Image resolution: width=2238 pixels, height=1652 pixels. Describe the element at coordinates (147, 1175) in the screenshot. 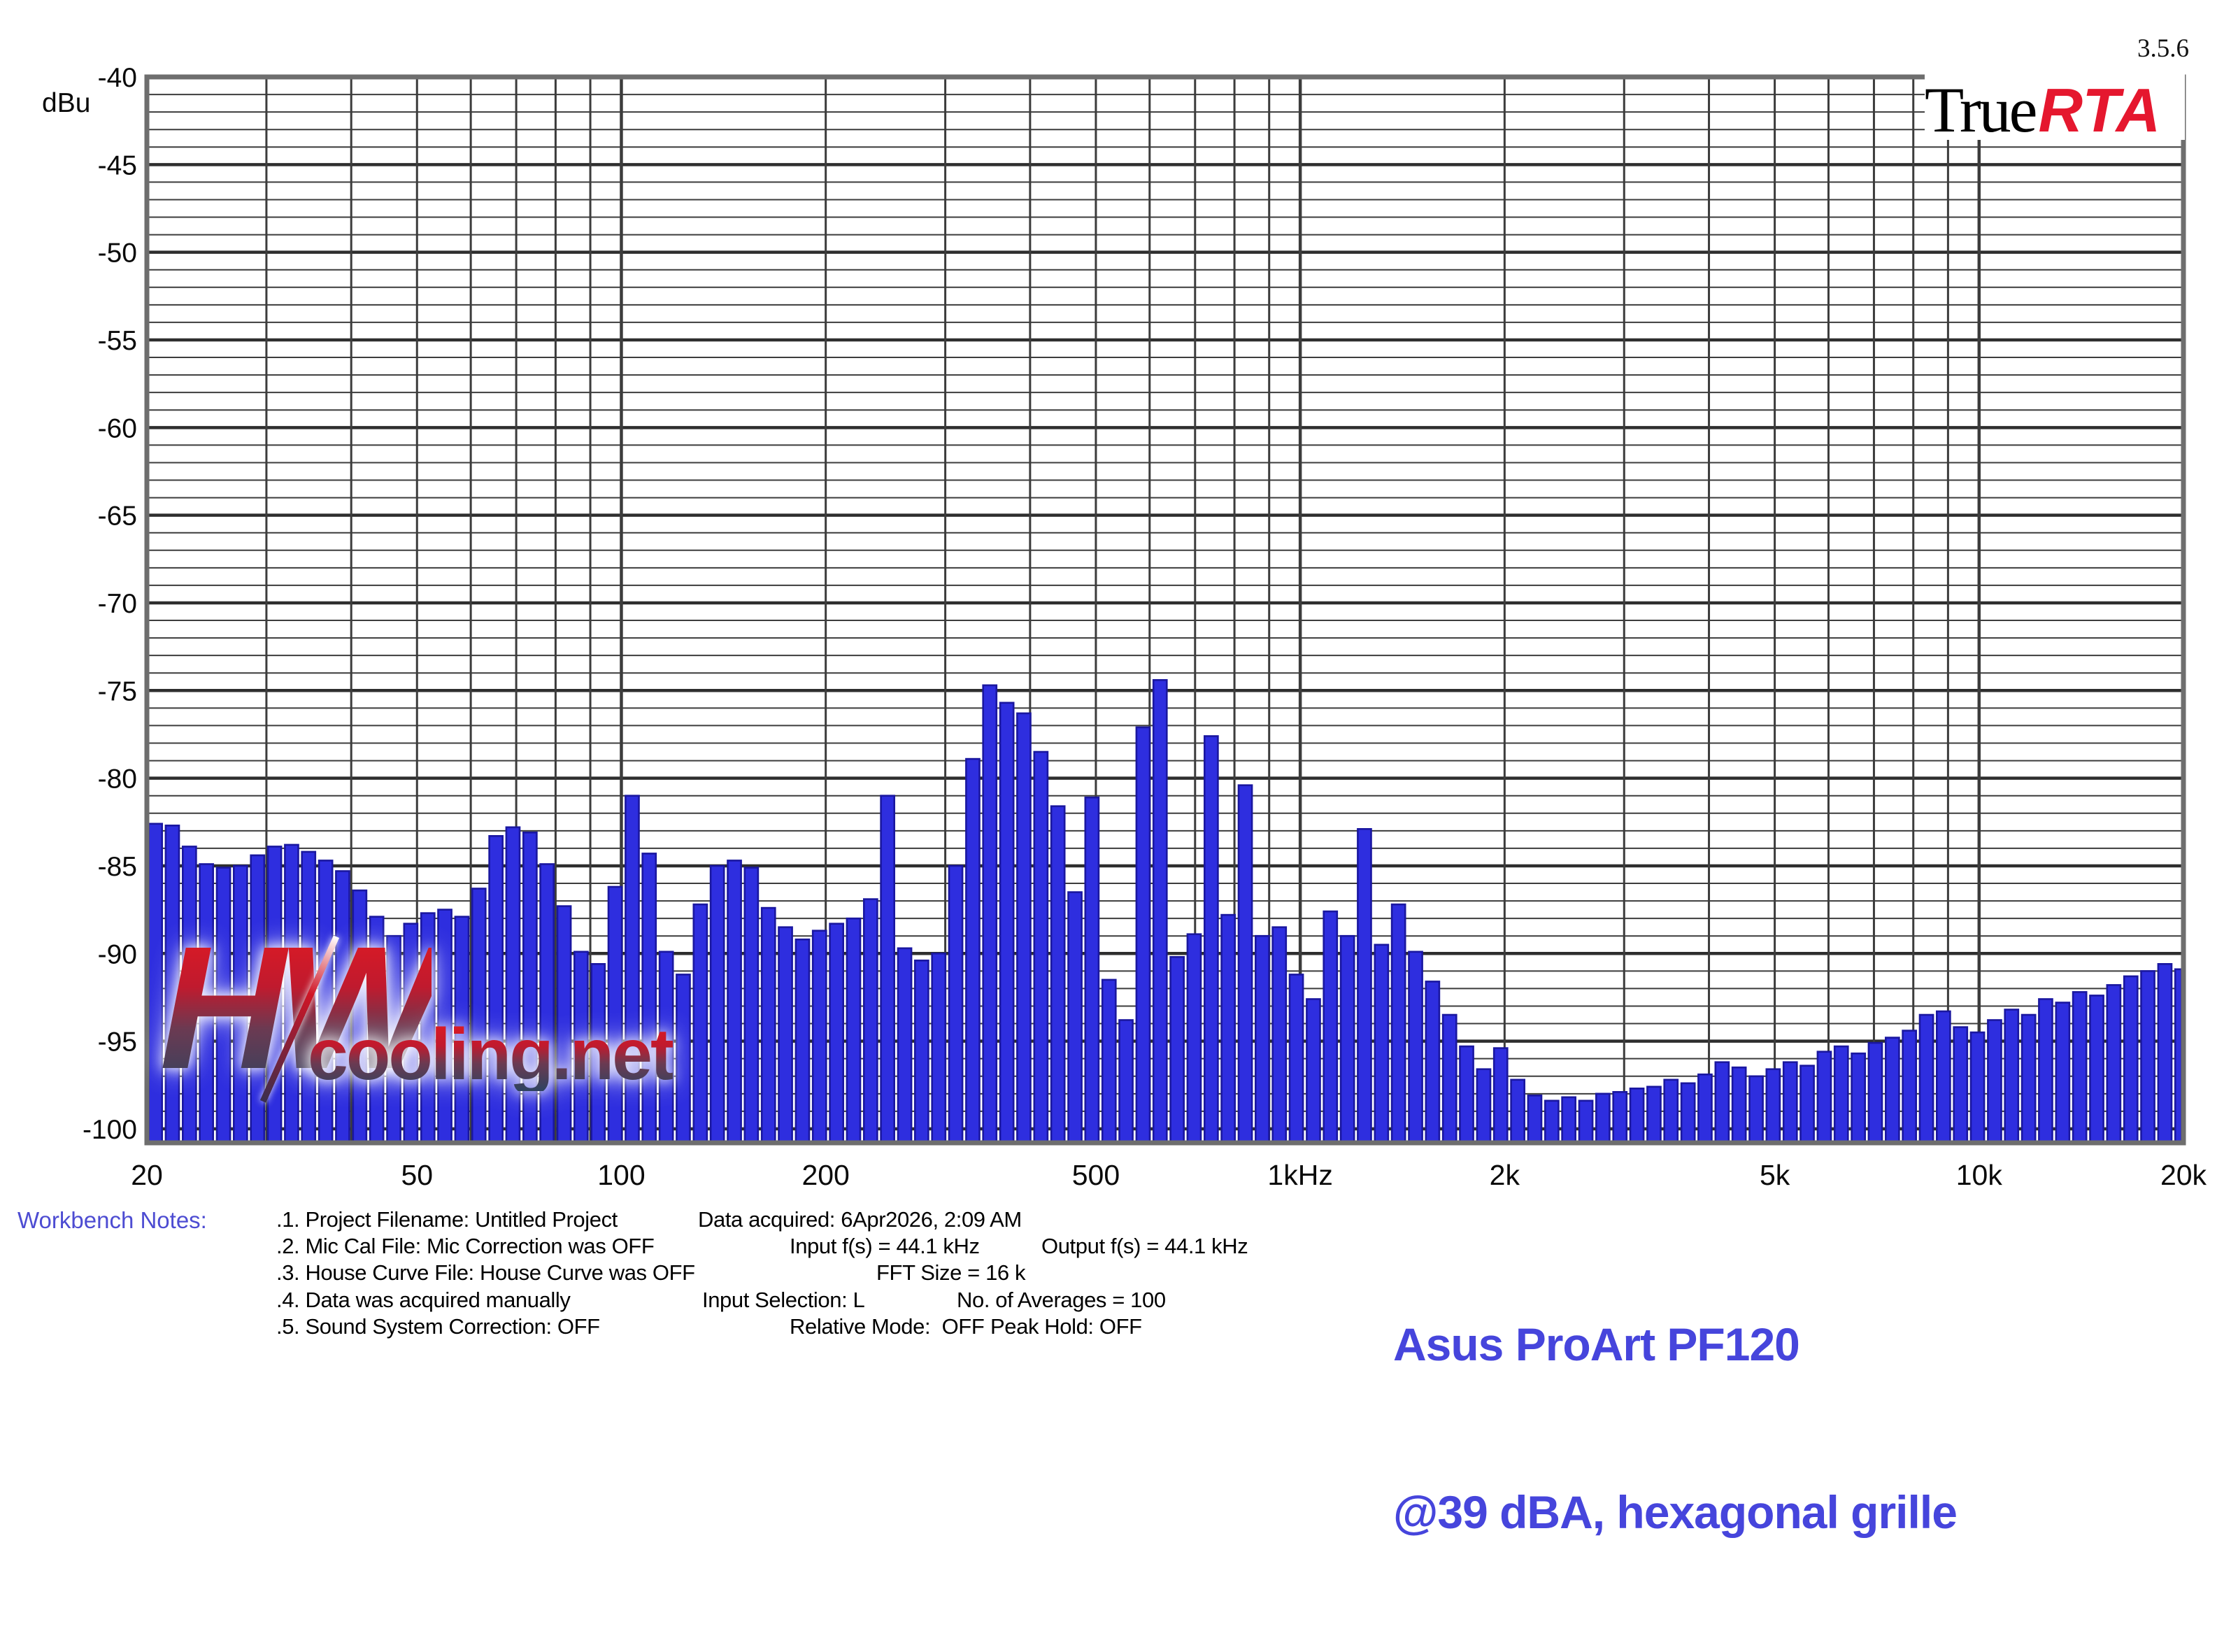

I see `x-tick-label: 20` at that location.